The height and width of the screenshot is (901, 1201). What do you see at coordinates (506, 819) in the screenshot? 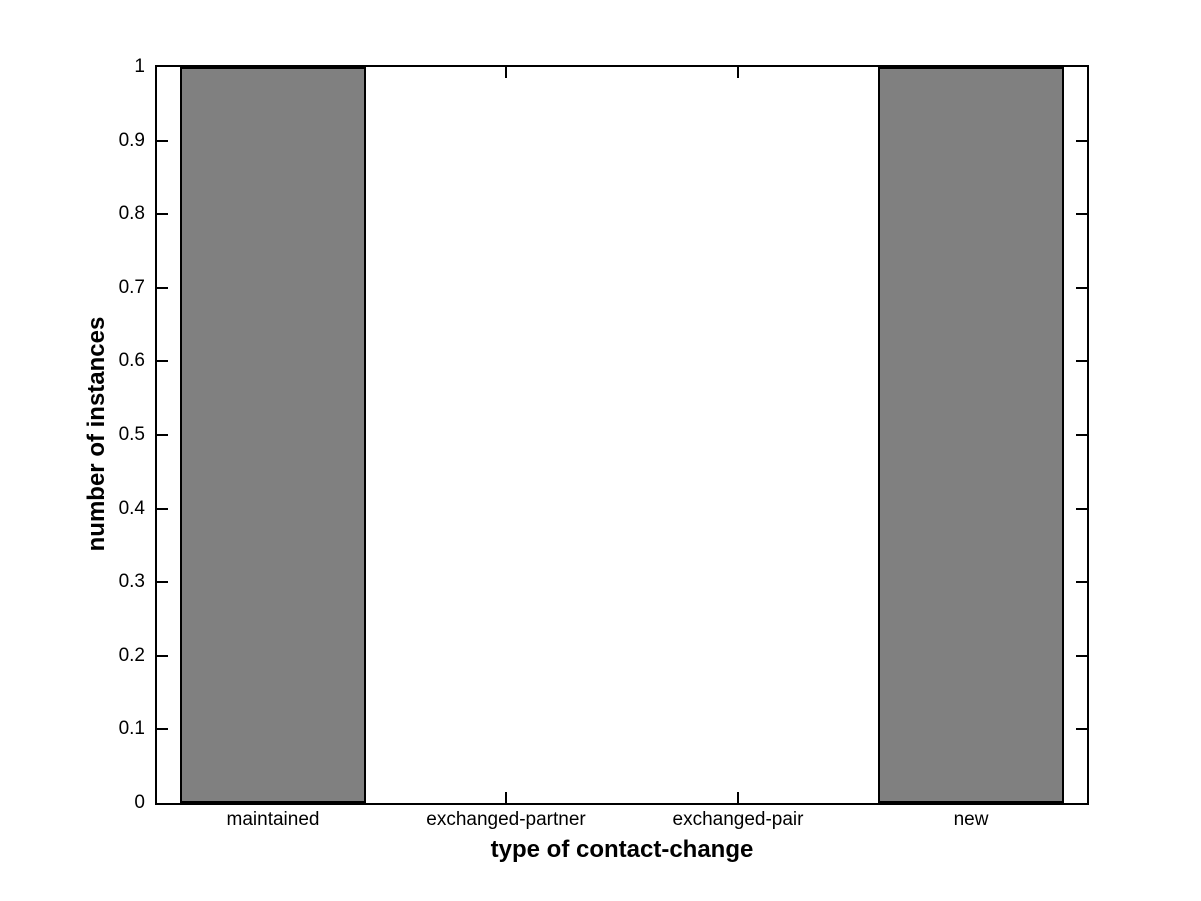
I see `x-tick-label: exchanged-partner` at bounding box center [506, 819].